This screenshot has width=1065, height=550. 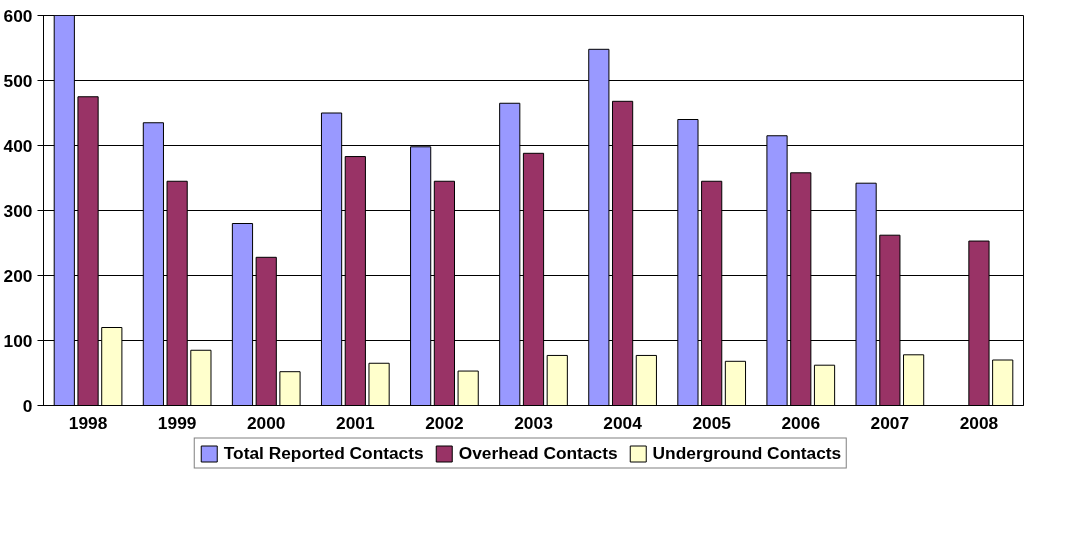 What do you see at coordinates (623, 422) in the screenshot?
I see `x-tick-label: 2004` at bounding box center [623, 422].